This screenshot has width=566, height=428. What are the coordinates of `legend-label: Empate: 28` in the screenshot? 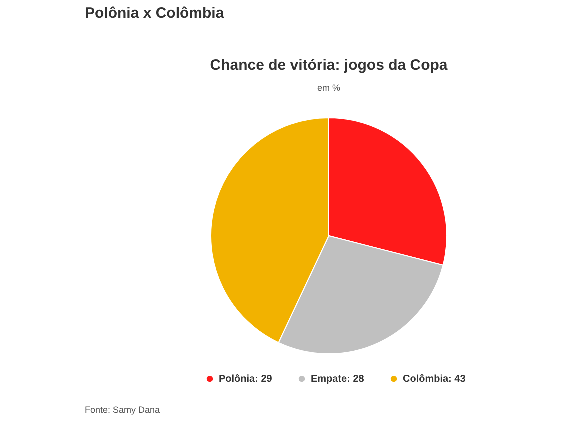 It's located at (338, 380).